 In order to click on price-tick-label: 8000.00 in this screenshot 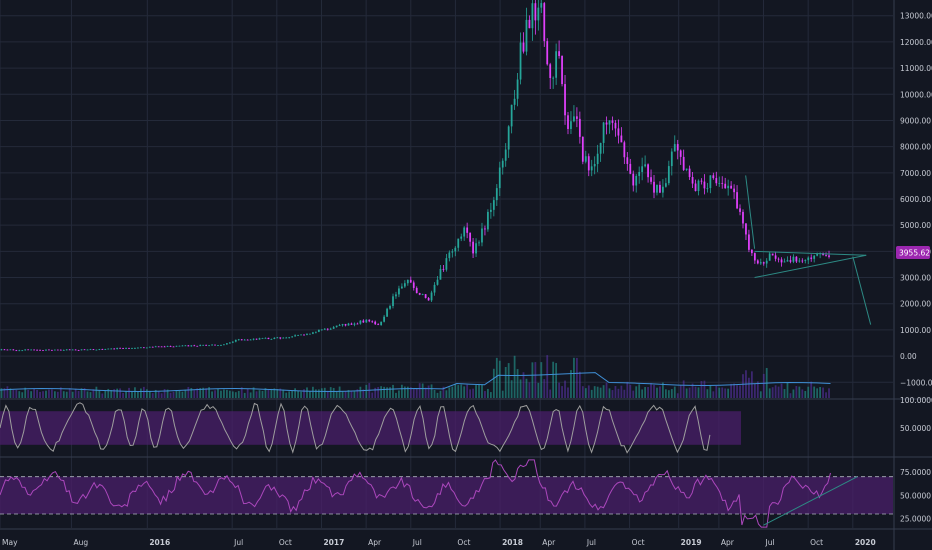, I will do `click(915, 147)`.